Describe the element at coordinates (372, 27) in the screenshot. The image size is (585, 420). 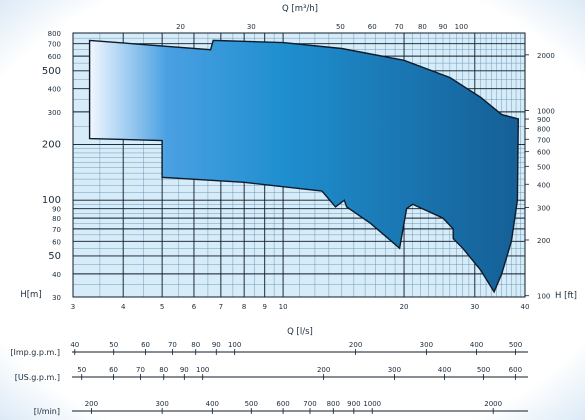
I see `x-tick-label-m3h: 60` at that location.